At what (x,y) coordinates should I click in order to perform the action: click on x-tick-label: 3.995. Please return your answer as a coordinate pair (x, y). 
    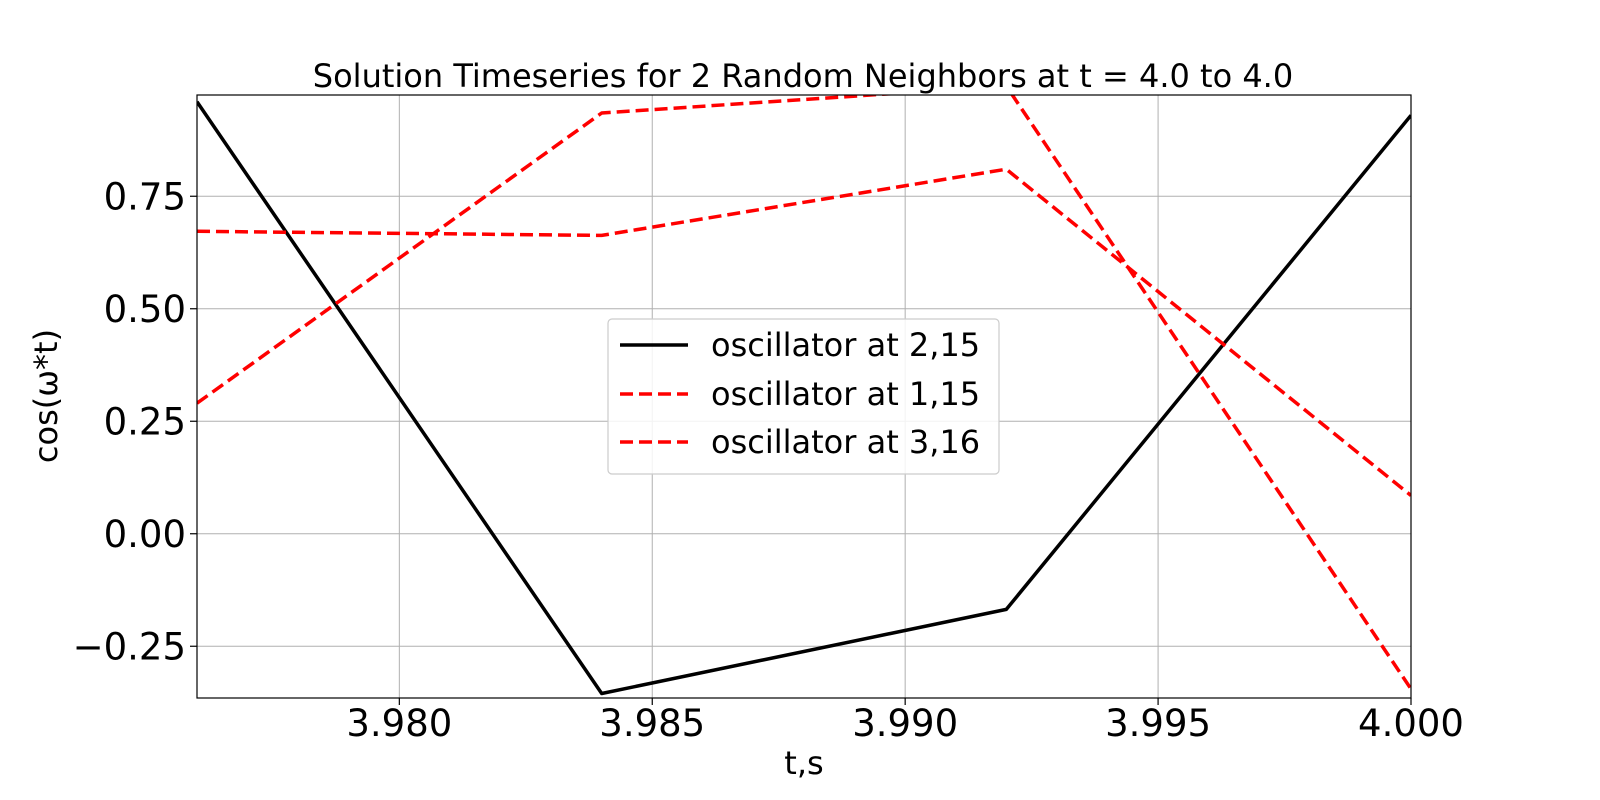
    Looking at the image, I should click on (1158, 723).